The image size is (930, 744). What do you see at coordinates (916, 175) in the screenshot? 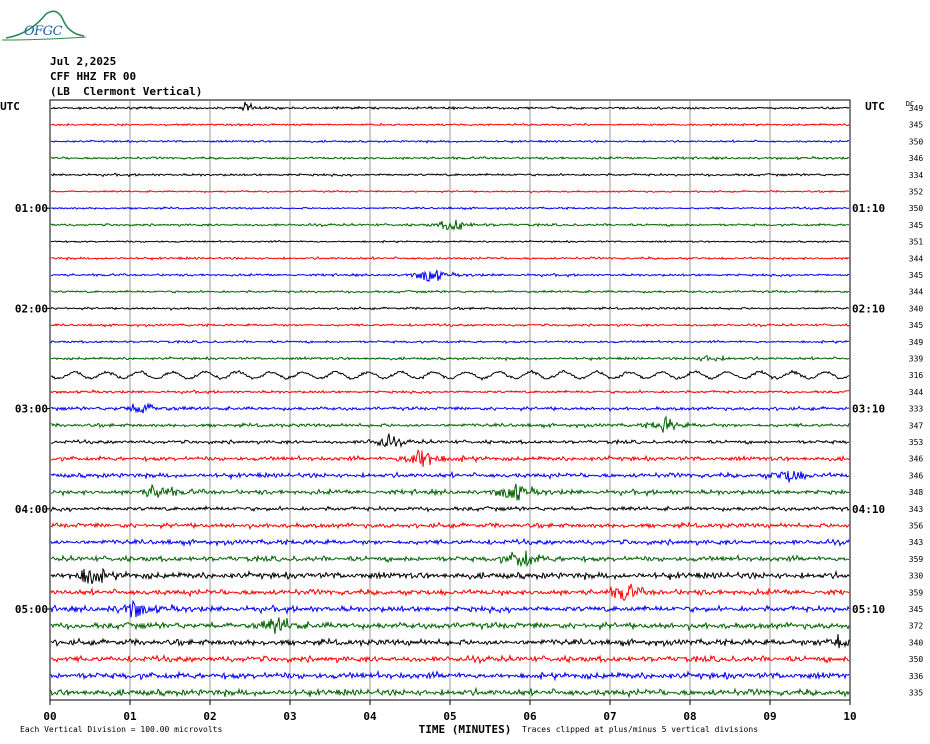
I see `dc-value-row-4: 334` at bounding box center [916, 175].